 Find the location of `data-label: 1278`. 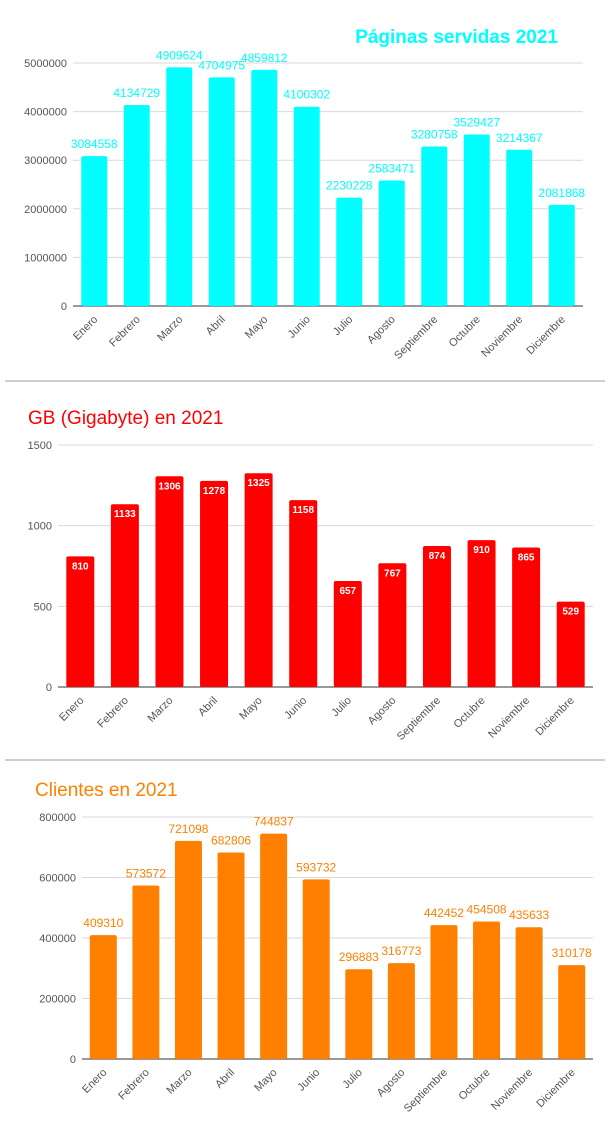

data-label: 1278 is located at coordinates (214, 491).